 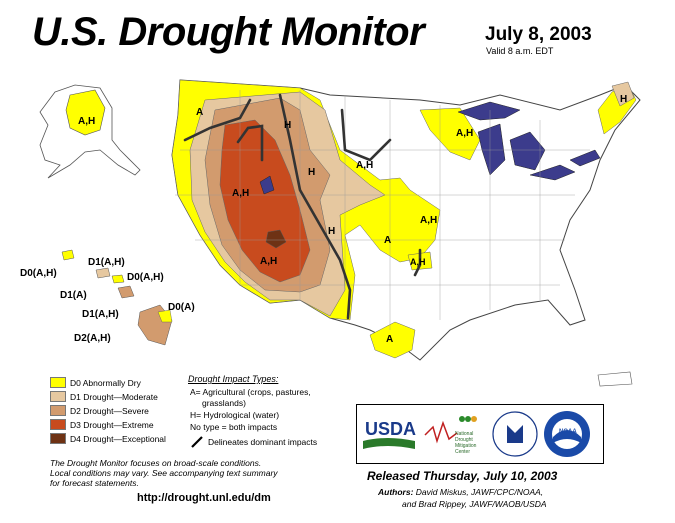 I want to click on hi-kauai, so click(x=68, y=255).